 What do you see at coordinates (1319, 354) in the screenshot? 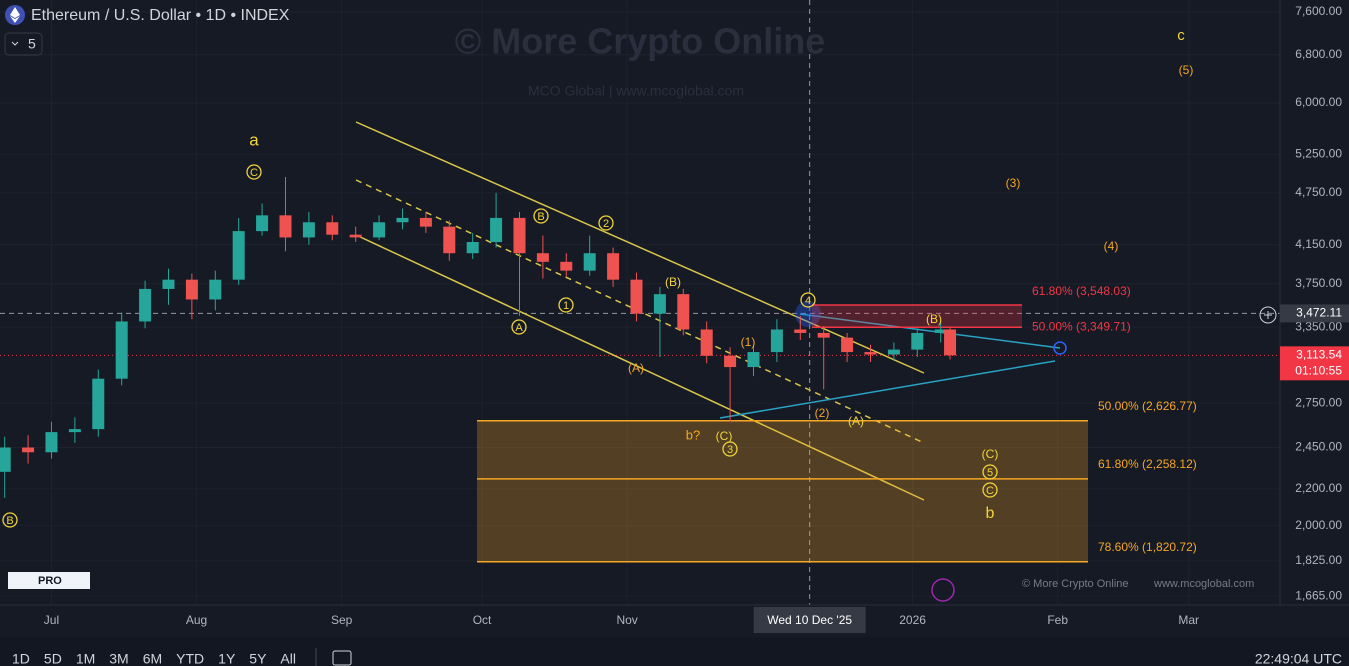
I see `last-price-label: 3,113.54` at bounding box center [1319, 354].